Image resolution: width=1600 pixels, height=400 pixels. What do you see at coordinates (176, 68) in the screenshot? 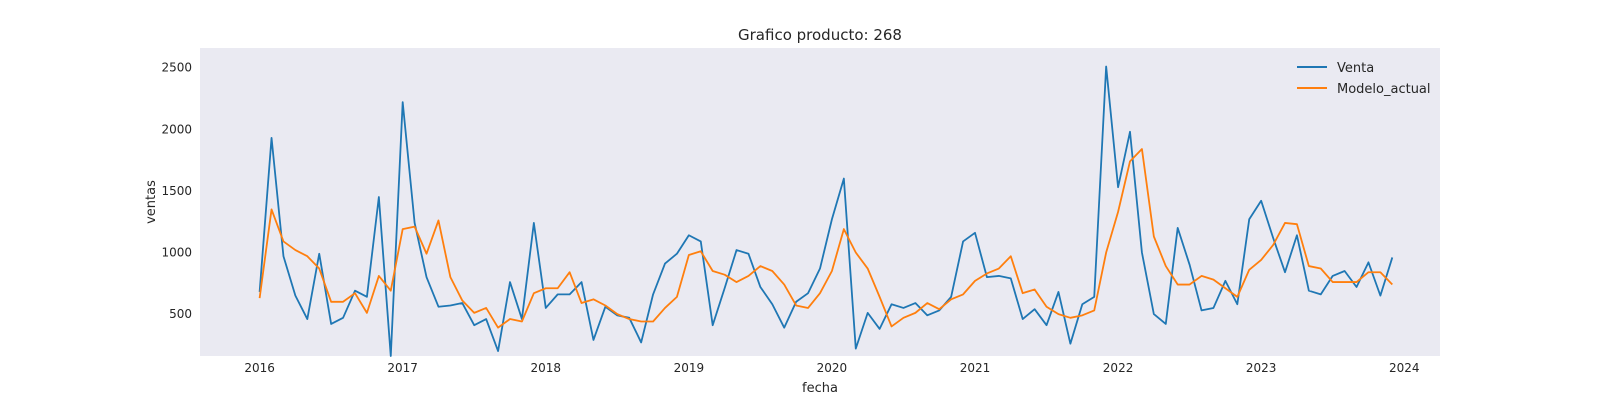
I see `y-tick-label: 2500` at bounding box center [176, 68].